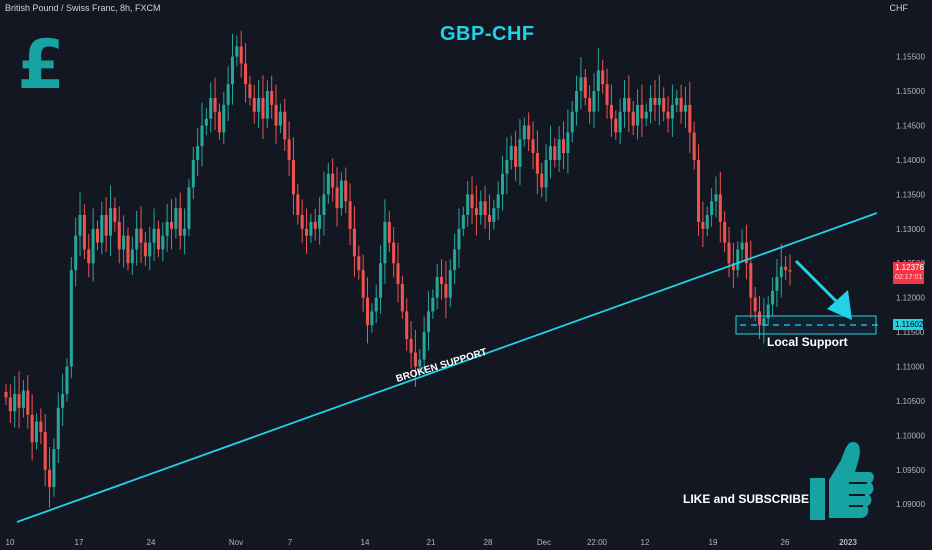 This screenshot has width=932, height=550. What do you see at coordinates (840, 481) in the screenshot?
I see `thumbs-up-icon` at bounding box center [840, 481].